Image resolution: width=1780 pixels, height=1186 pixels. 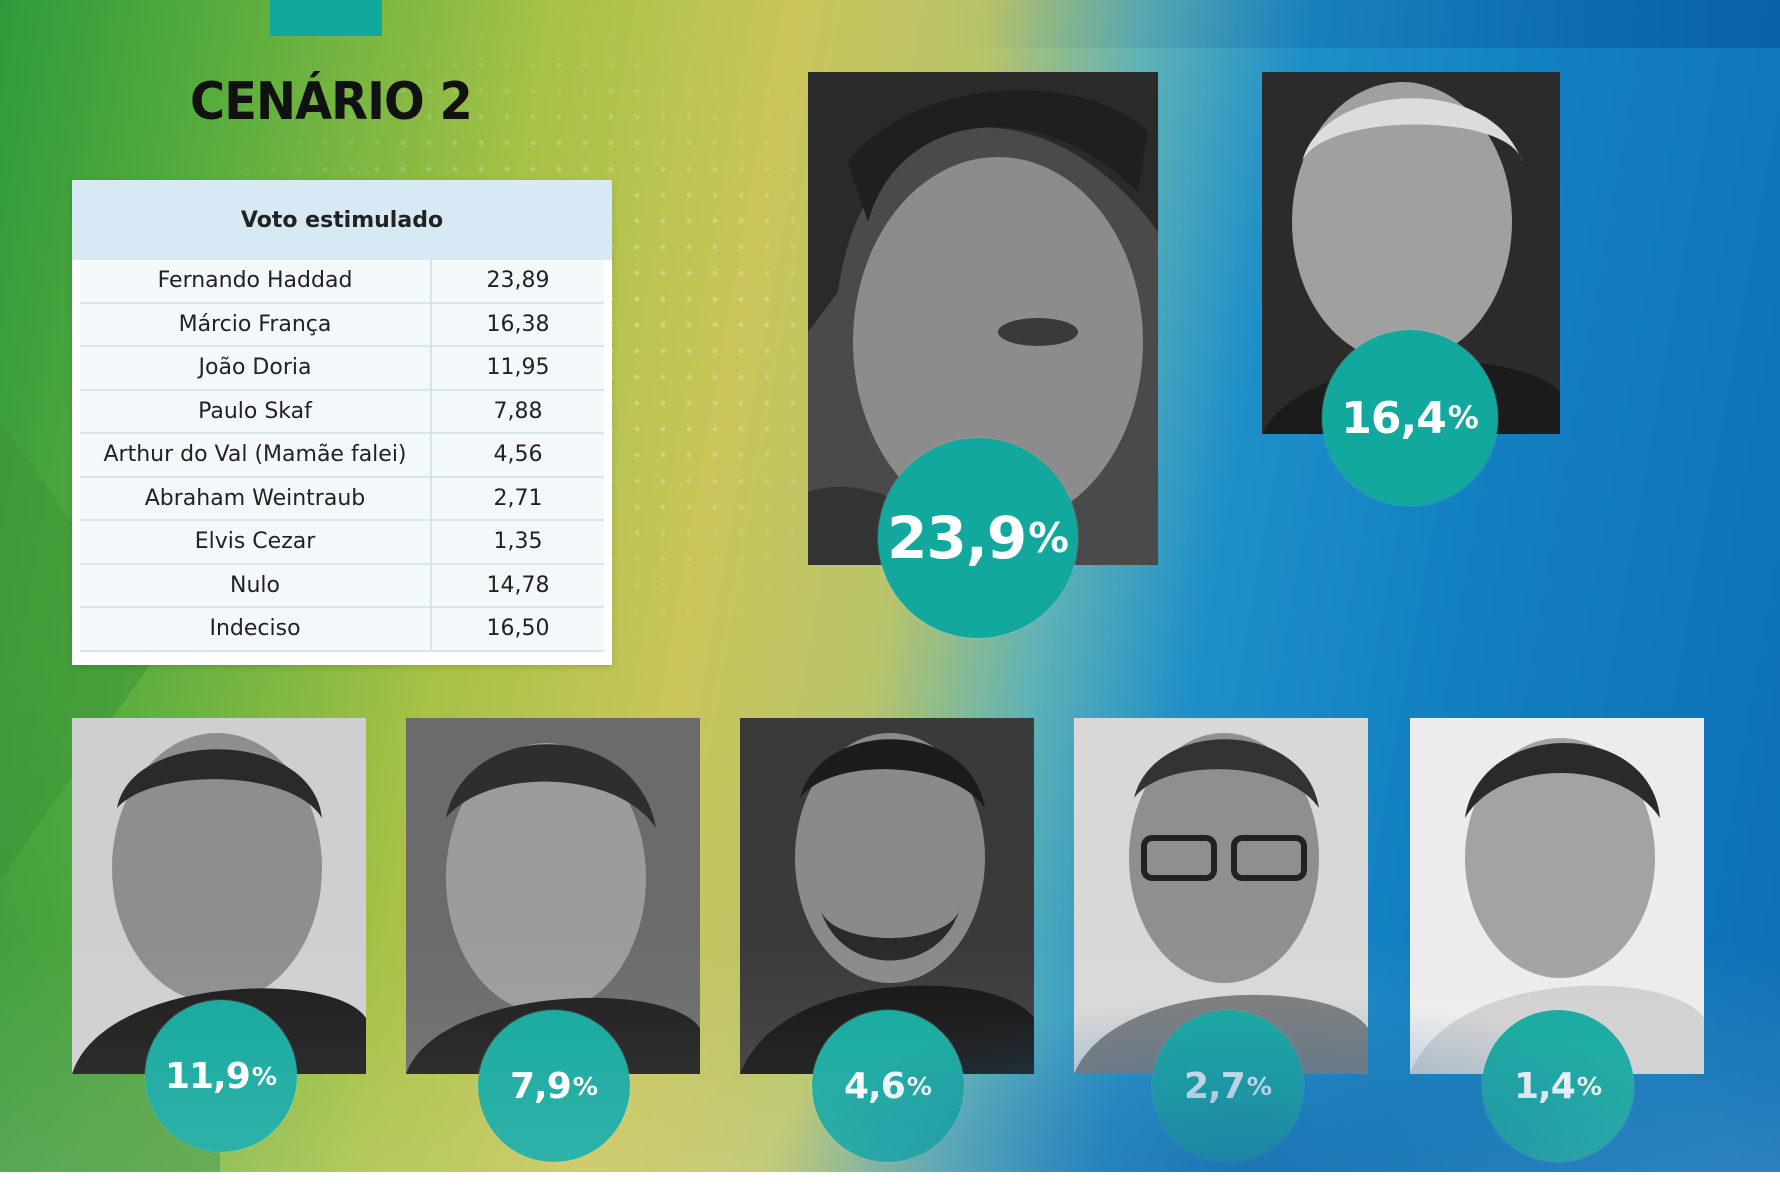 I want to click on percentage-badge: 7,9%, so click(x=554, y=1086).